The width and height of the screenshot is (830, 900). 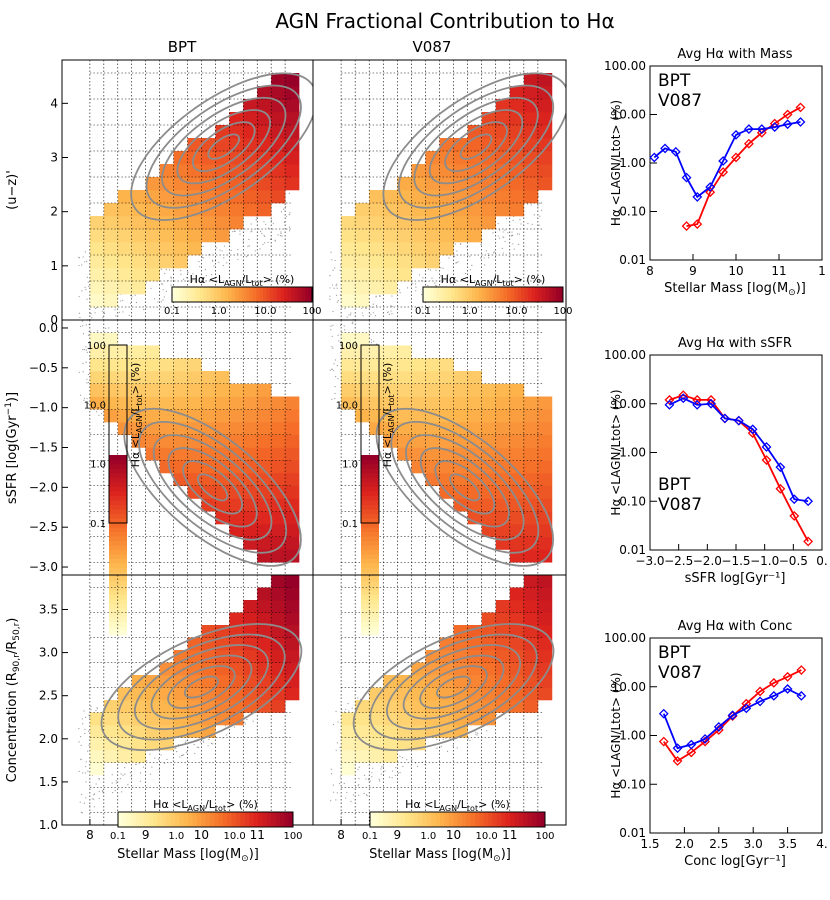 What do you see at coordinates (341, 835) in the screenshot?
I see `x-tick-label: 8` at bounding box center [341, 835].